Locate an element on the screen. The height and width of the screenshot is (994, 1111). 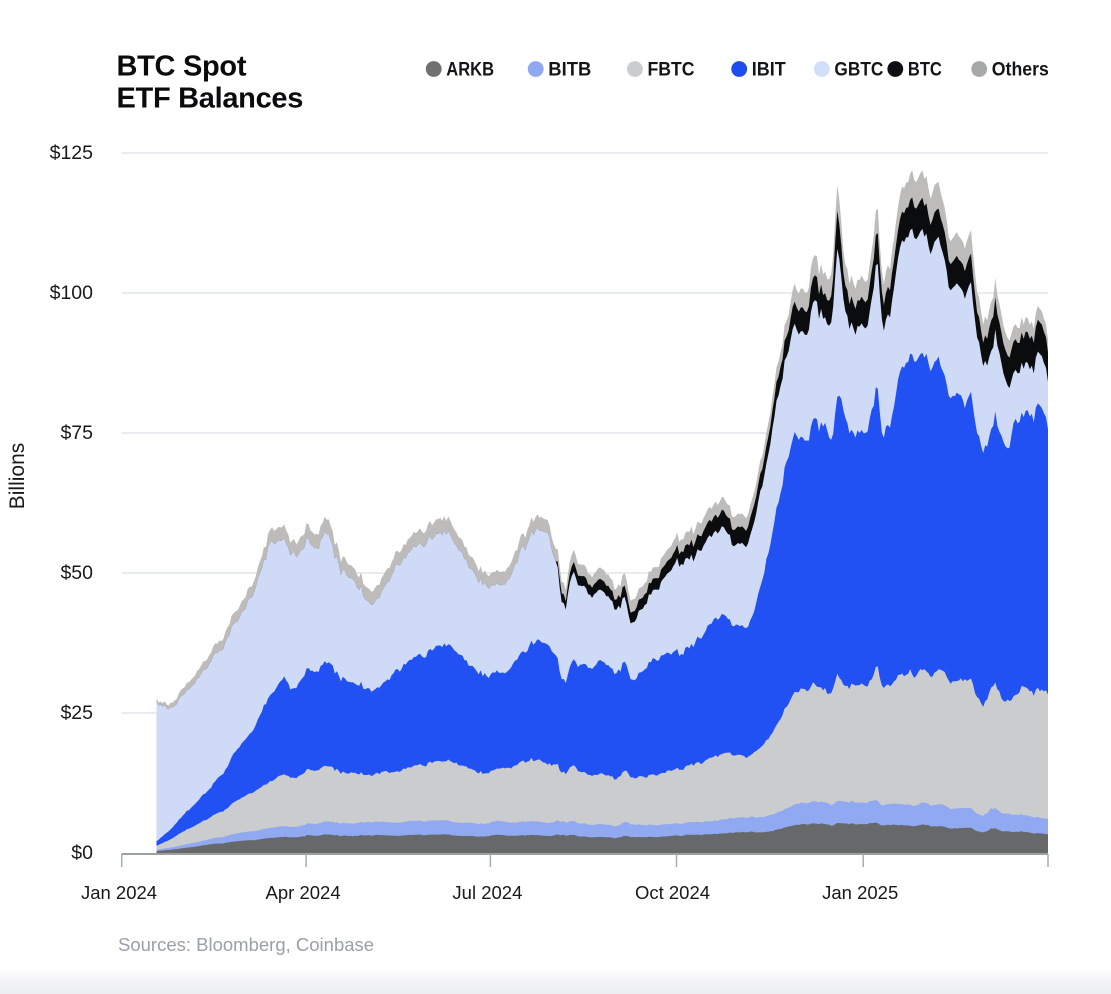
svg-text: BITB is located at coordinates (569, 70).